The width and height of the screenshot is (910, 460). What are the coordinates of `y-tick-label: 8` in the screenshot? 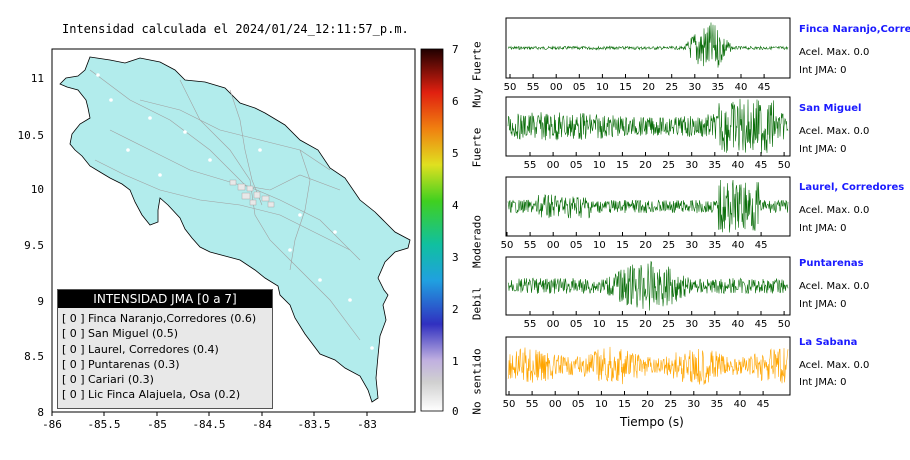 It's located at (40, 412).